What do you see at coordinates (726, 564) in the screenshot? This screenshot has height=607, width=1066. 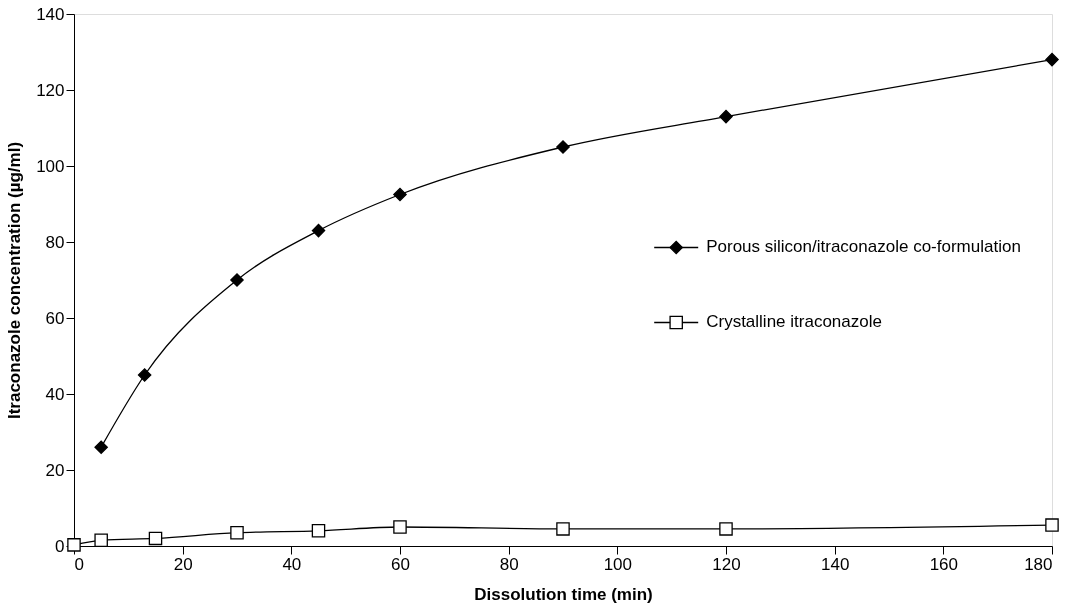 I see `x-tick-label: 120` at bounding box center [726, 564].